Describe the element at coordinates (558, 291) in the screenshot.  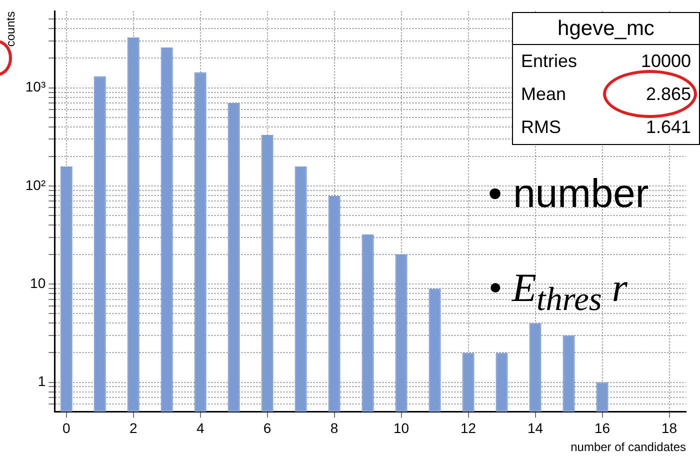
I see `annotation: • E$_{thres}$ r` at that location.